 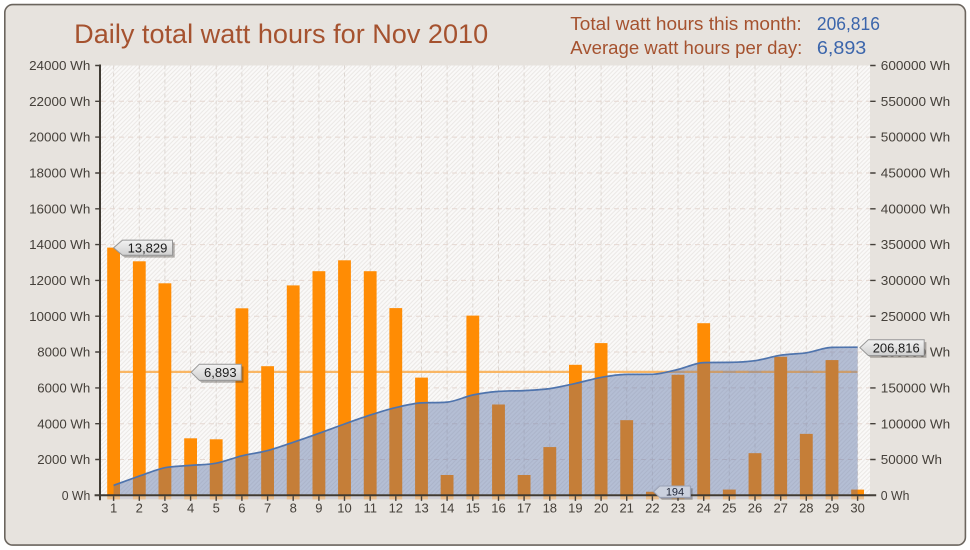 What do you see at coordinates (59, 101) in the screenshot?
I see `svg-text: 22000 Wh` at bounding box center [59, 101].